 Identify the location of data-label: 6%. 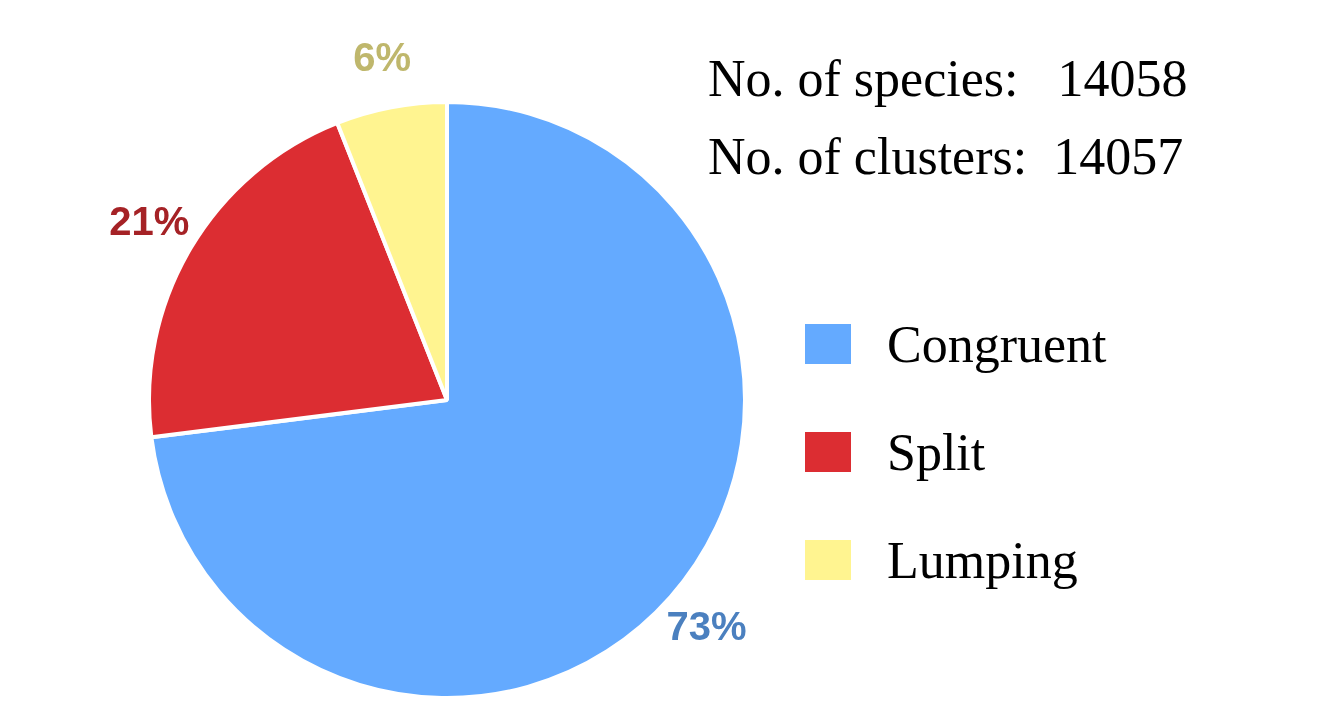
(382, 57).